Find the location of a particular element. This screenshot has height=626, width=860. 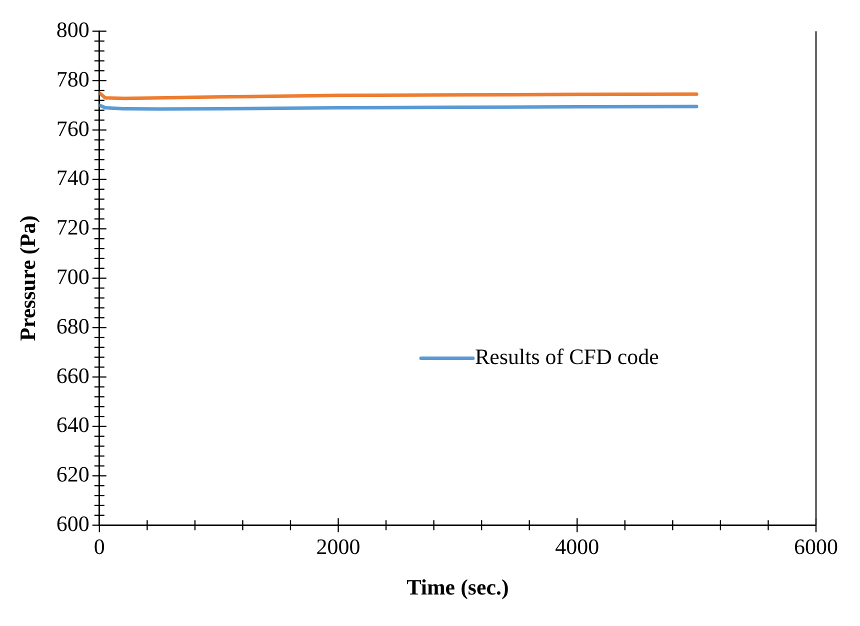

x-tick-label: 0 is located at coordinates (99, 547).